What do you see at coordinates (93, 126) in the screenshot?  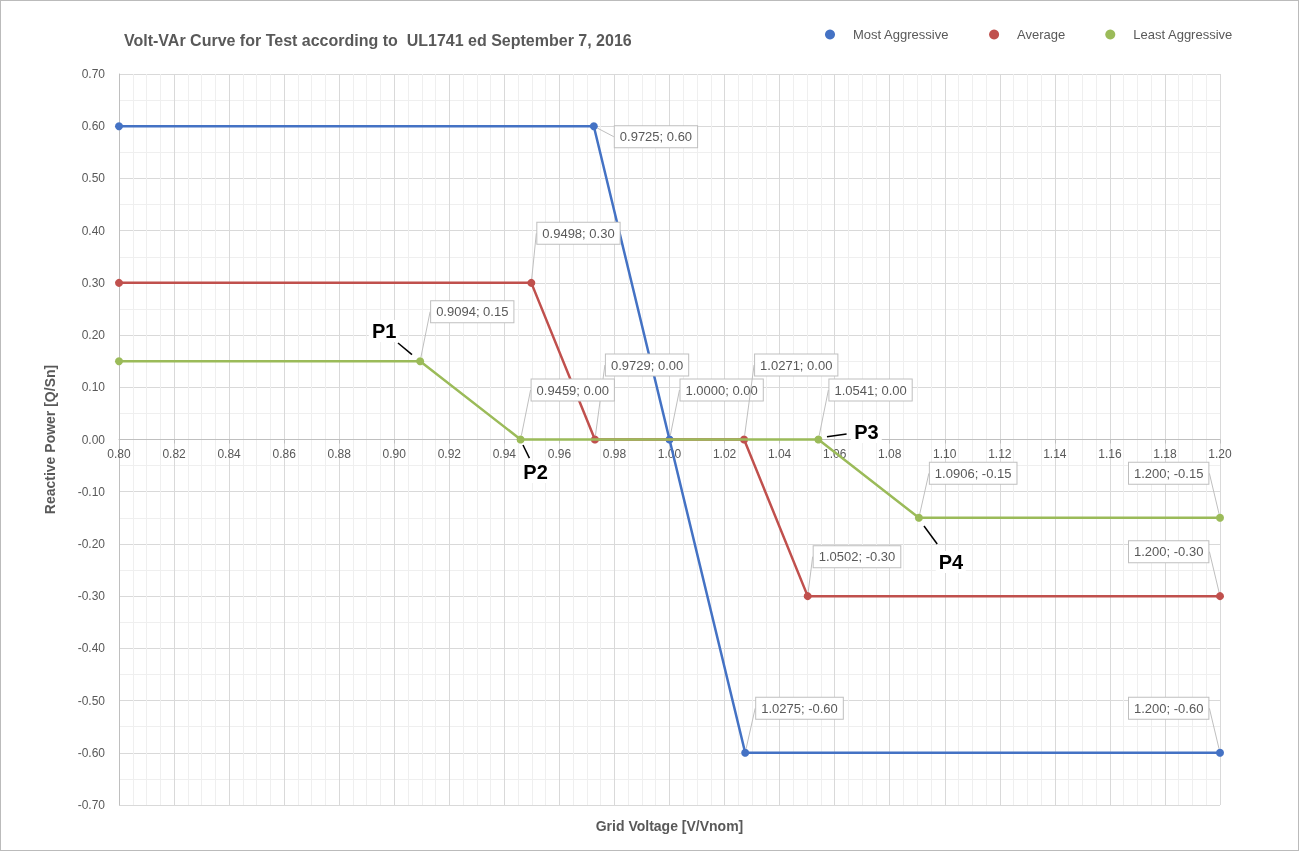 I see `y-tick-label: 0.60` at bounding box center [93, 126].